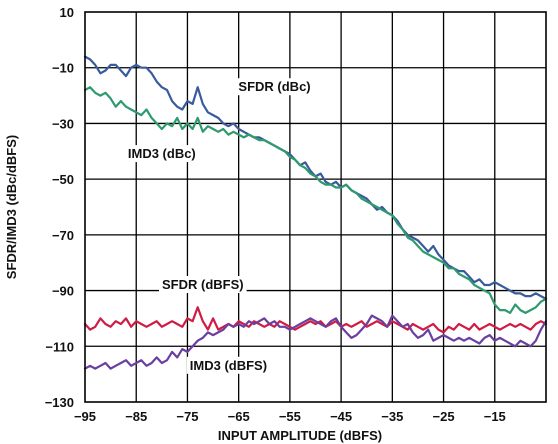 This screenshot has width=558, height=444. I want to click on x-tick-label: −45, so click(341, 416).